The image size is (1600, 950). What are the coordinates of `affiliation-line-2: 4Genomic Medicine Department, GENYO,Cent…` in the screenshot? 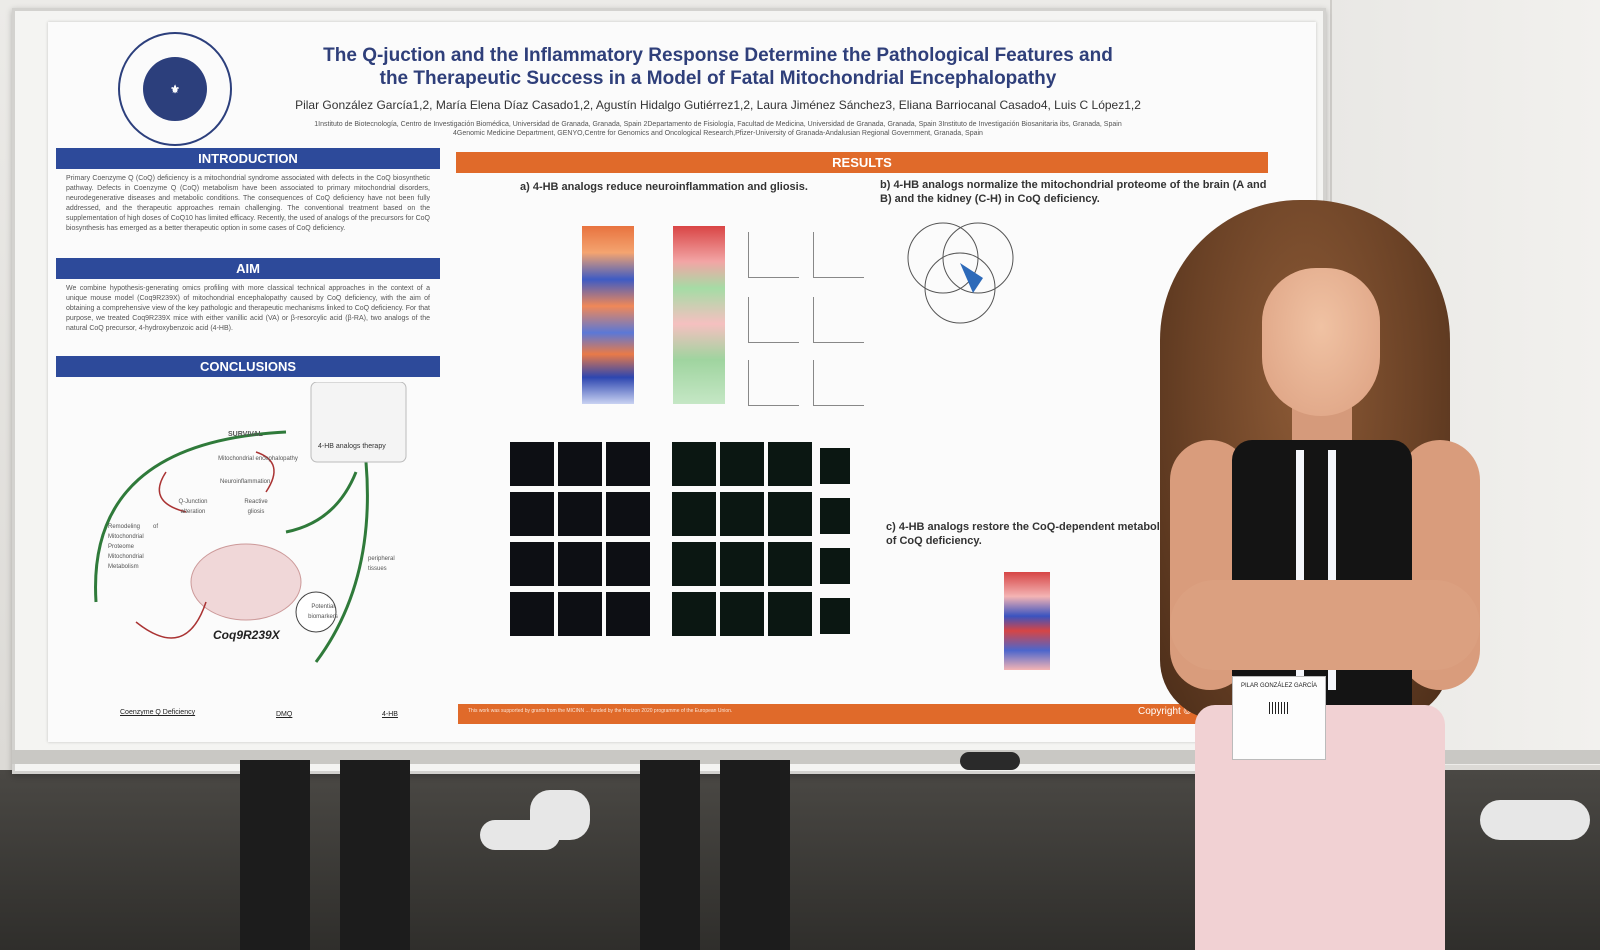 It's located at (718, 133).